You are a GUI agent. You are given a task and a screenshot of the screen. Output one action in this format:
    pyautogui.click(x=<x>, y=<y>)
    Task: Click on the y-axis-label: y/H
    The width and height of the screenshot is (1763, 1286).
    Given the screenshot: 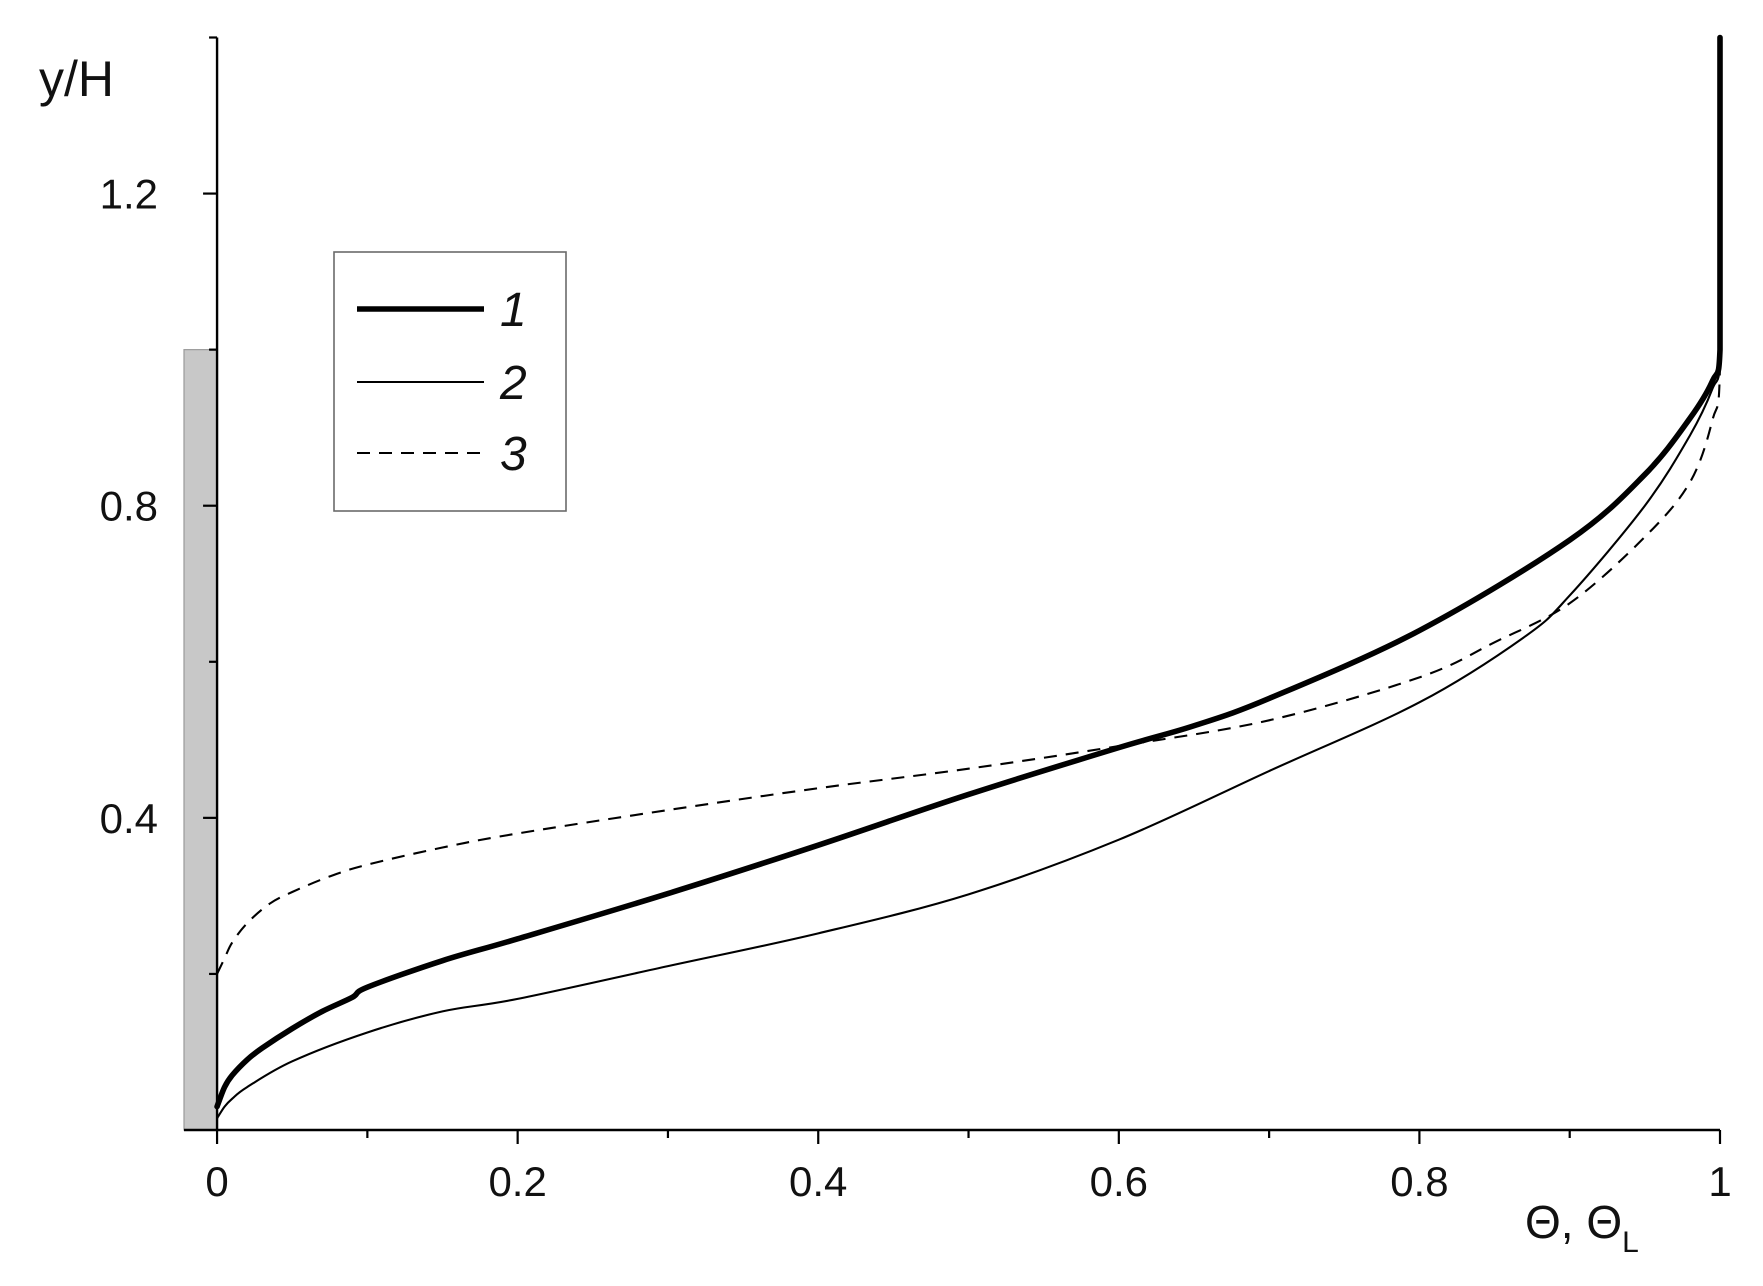 What is the action you would take?
    pyautogui.click(x=76, y=79)
    